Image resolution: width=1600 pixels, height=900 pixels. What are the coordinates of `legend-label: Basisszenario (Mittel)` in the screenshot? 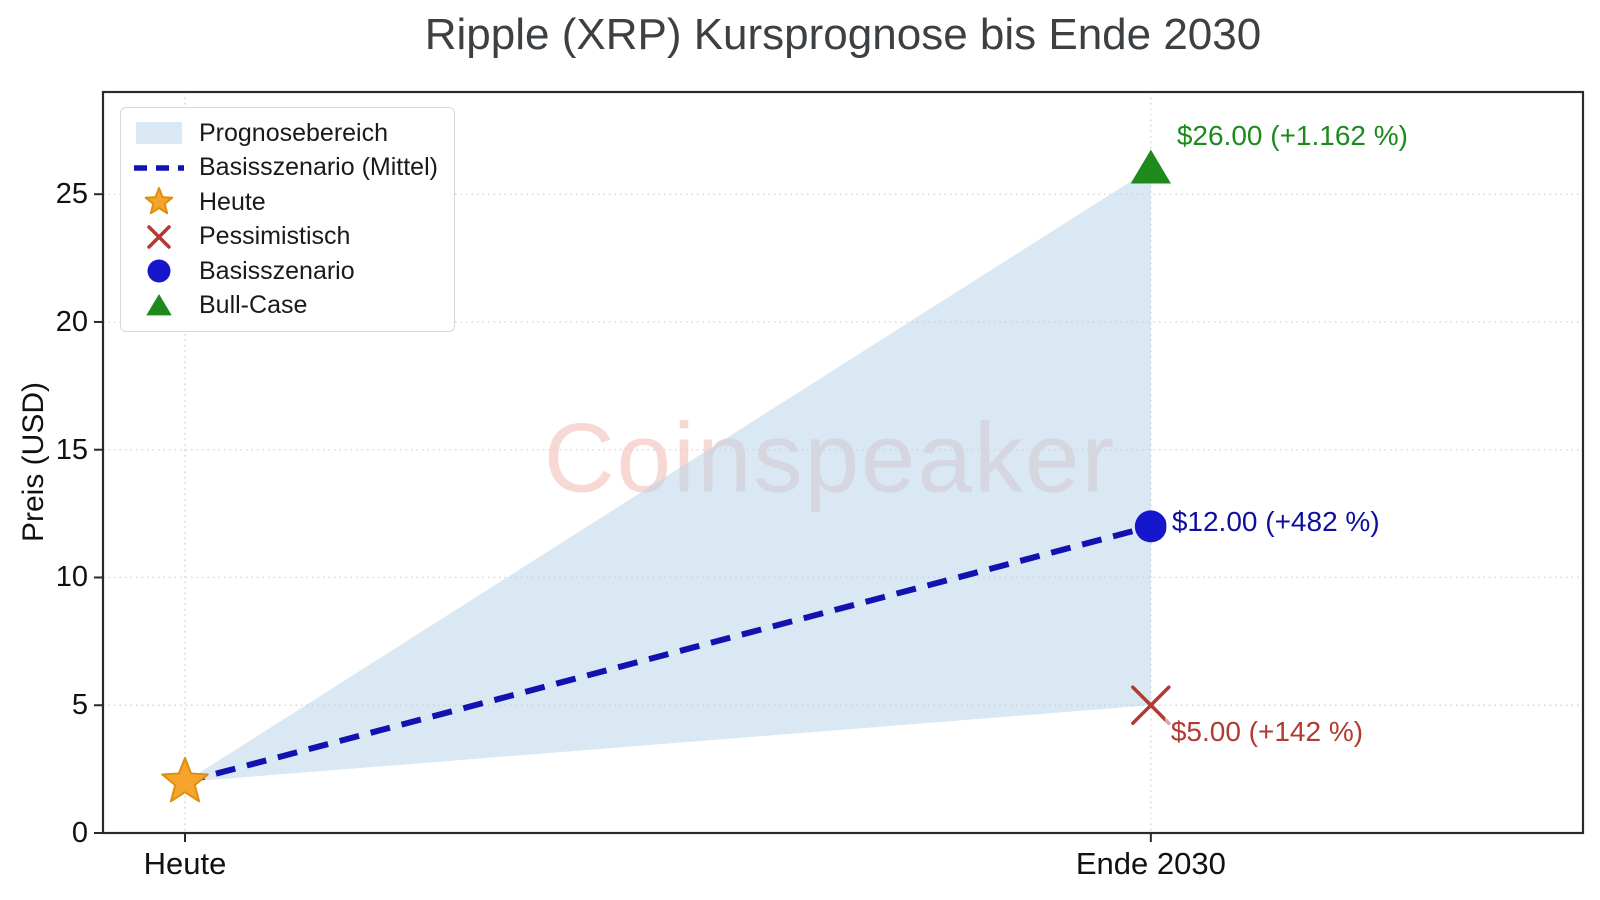 It's located at (318, 167).